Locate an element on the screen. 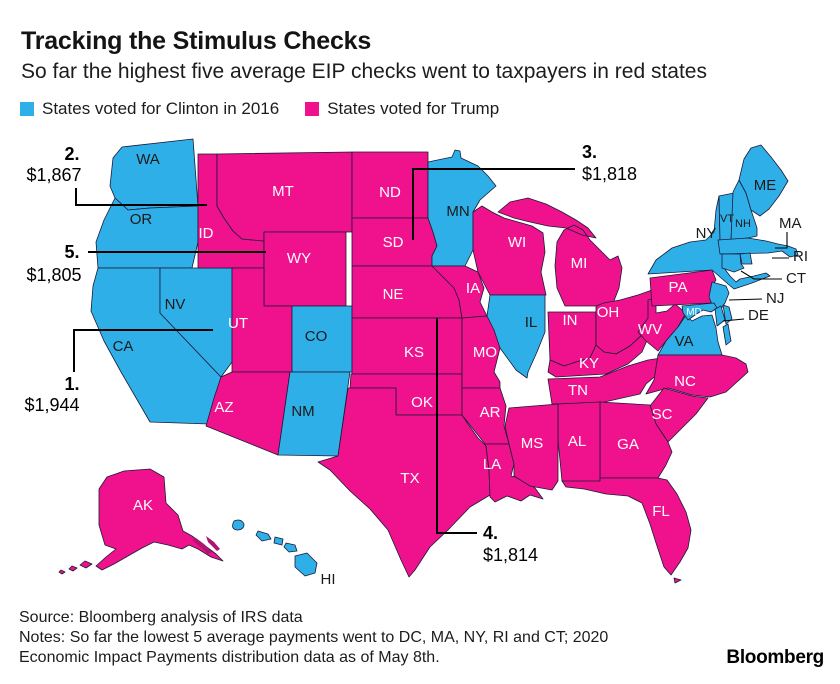 This screenshot has width=840, height=684. state-KY is located at coordinates (598, 355).